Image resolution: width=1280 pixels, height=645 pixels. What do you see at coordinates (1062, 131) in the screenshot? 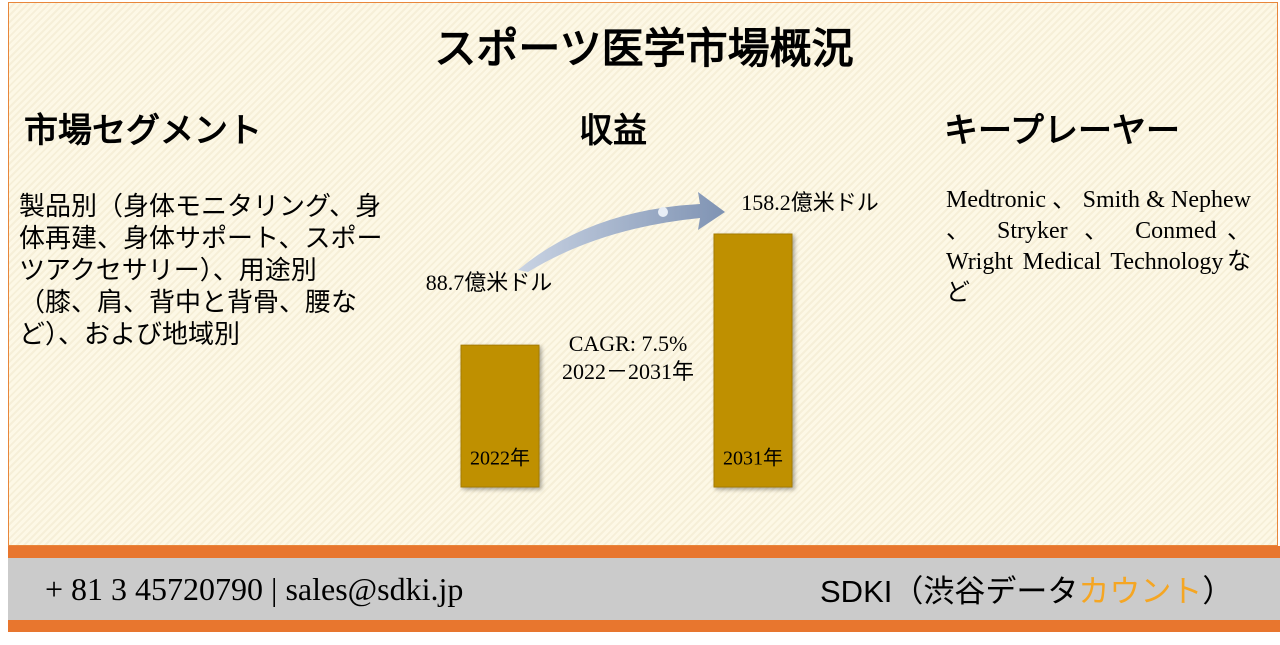
I see `players-heading: キープレーヤー` at bounding box center [1062, 131].